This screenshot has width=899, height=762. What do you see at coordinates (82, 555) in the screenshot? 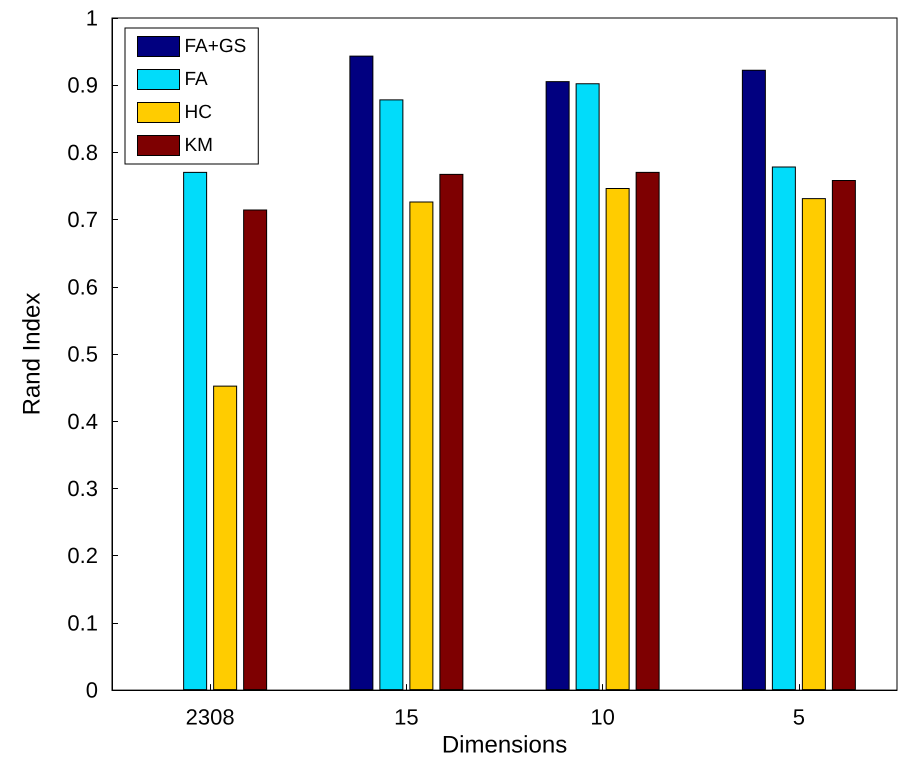
I see `y-tick-label: 0.2` at bounding box center [82, 555].